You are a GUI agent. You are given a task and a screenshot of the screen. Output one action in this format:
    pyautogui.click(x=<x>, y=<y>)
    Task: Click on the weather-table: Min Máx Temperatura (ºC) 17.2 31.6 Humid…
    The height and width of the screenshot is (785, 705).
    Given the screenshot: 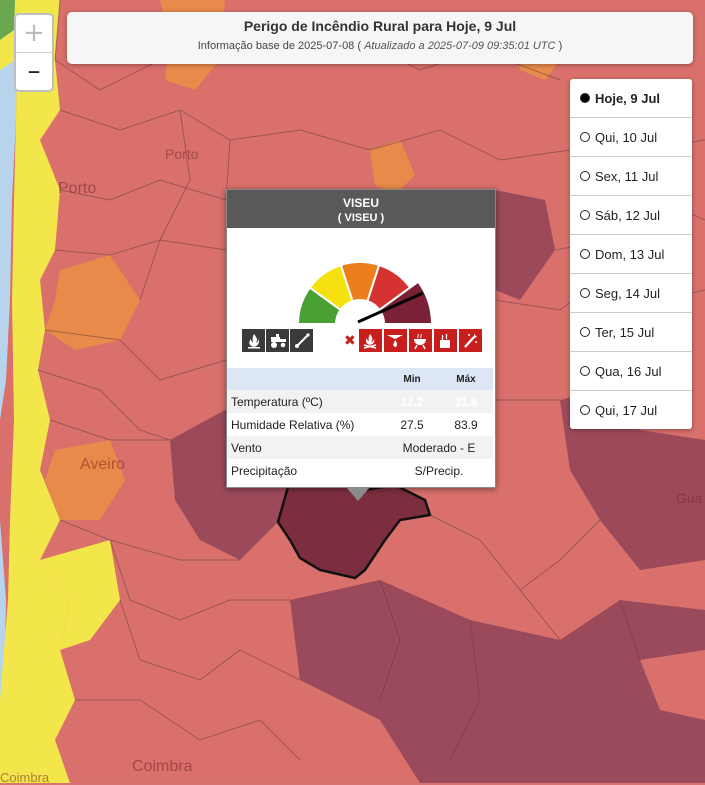 What is the action you would take?
    pyautogui.click(x=360, y=425)
    